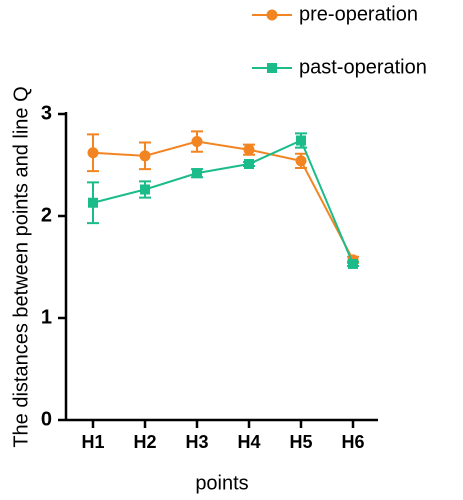 This screenshot has height=500, width=463. What do you see at coordinates (46, 113) in the screenshot?
I see `y-tick-label: 3` at bounding box center [46, 113].